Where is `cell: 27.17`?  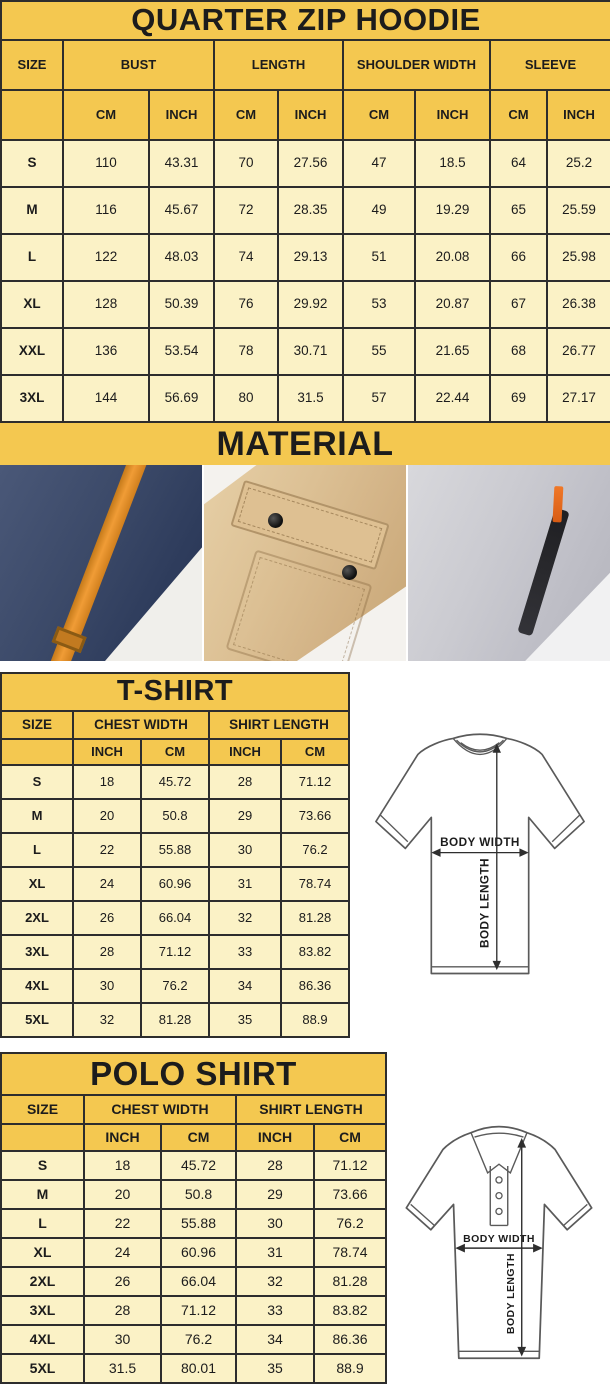
cell: 27.17 is located at coordinates (577, 398).